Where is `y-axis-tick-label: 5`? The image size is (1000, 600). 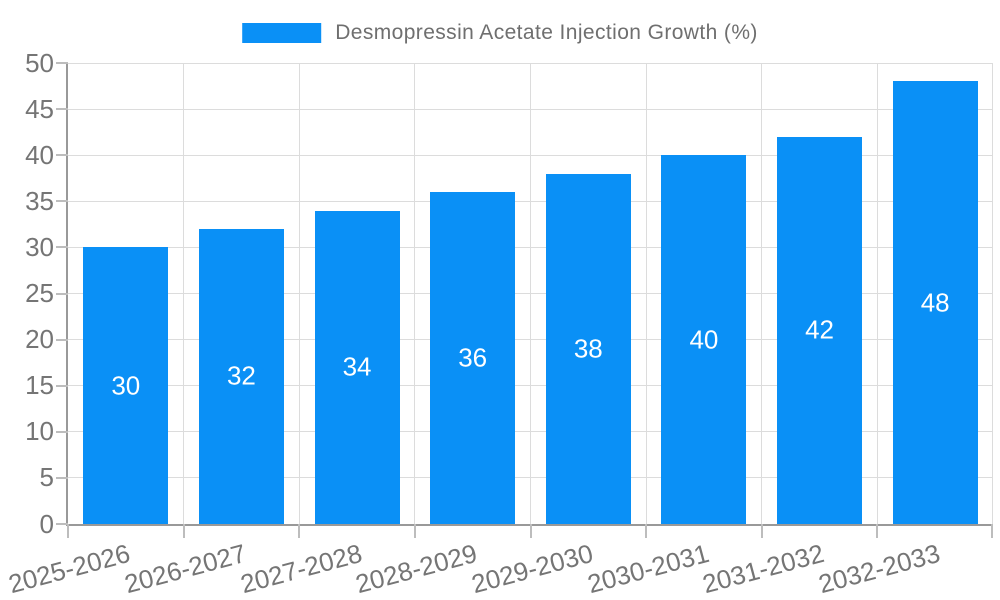 y-axis-tick-label: 5 is located at coordinates (46, 477).